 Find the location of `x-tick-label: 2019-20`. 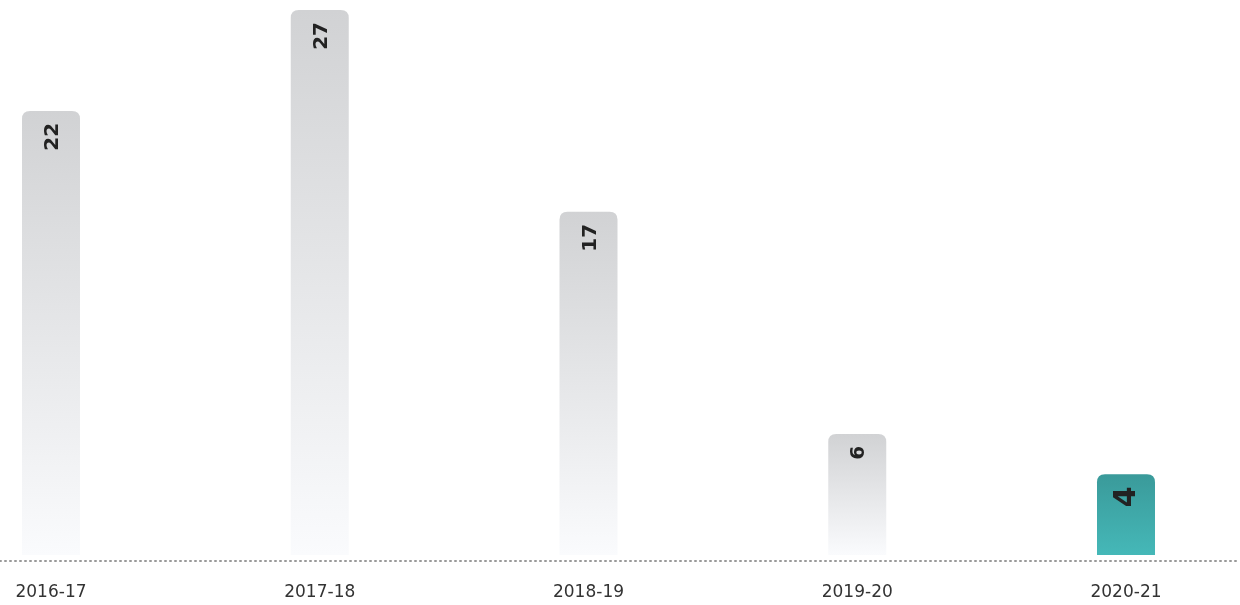

x-tick-label: 2019-20 is located at coordinates (857, 591).